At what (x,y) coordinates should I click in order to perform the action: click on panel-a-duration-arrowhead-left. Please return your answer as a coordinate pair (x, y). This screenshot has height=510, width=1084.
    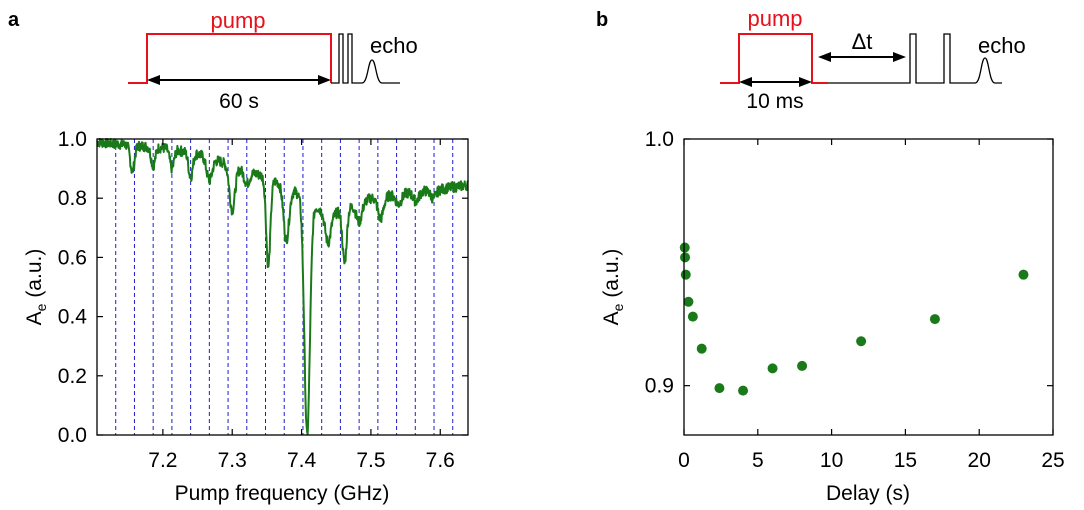
    Looking at the image, I should click on (153, 80).